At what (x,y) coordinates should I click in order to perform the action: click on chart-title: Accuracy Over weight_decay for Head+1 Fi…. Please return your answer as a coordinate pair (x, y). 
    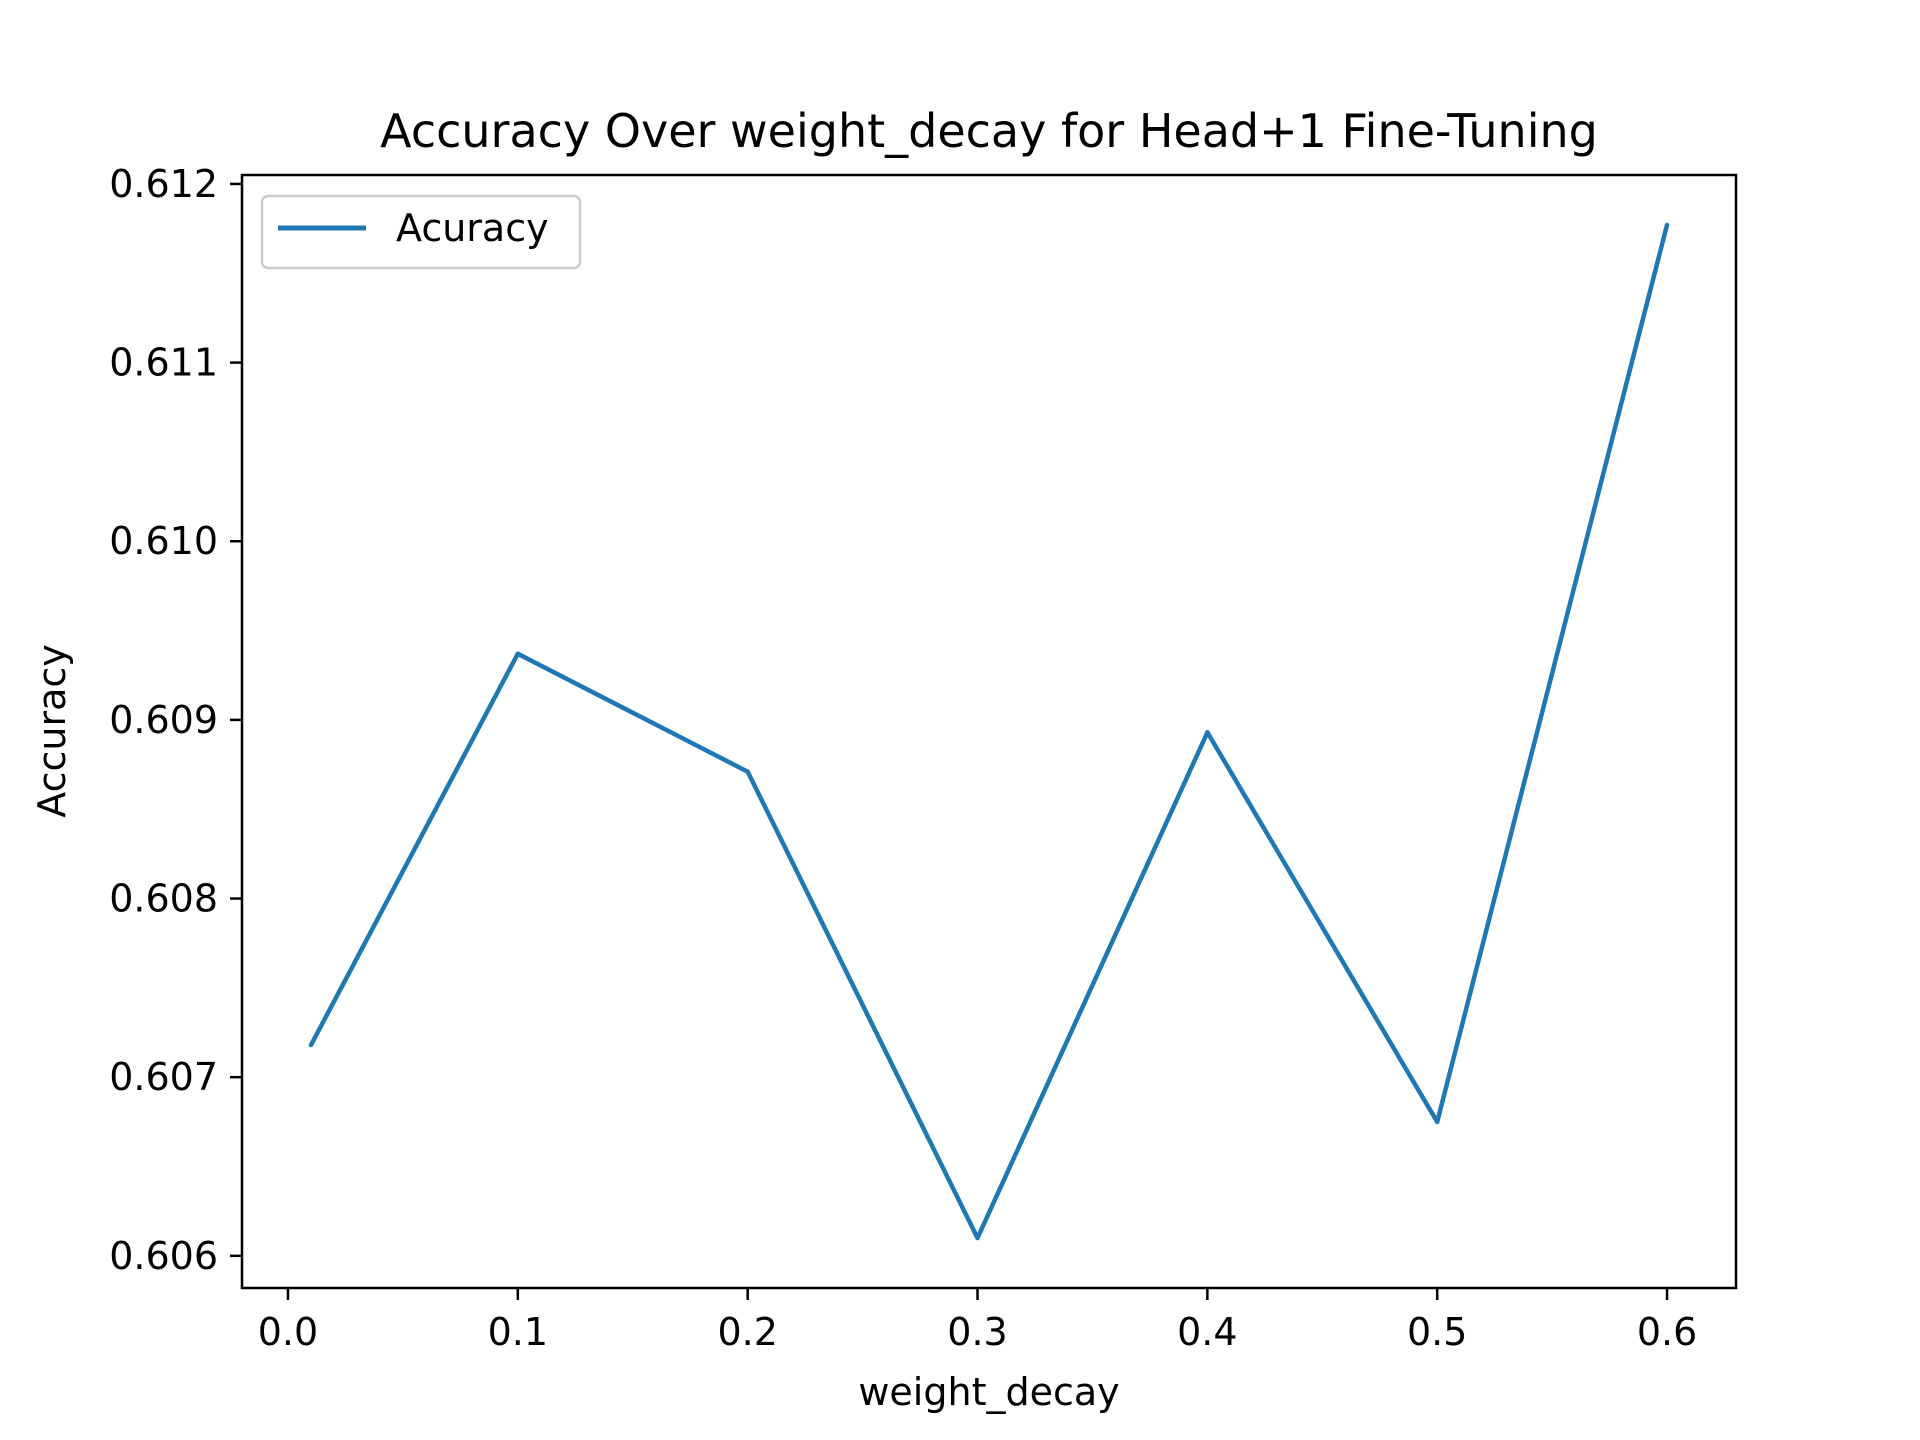
    Looking at the image, I should click on (989, 131).